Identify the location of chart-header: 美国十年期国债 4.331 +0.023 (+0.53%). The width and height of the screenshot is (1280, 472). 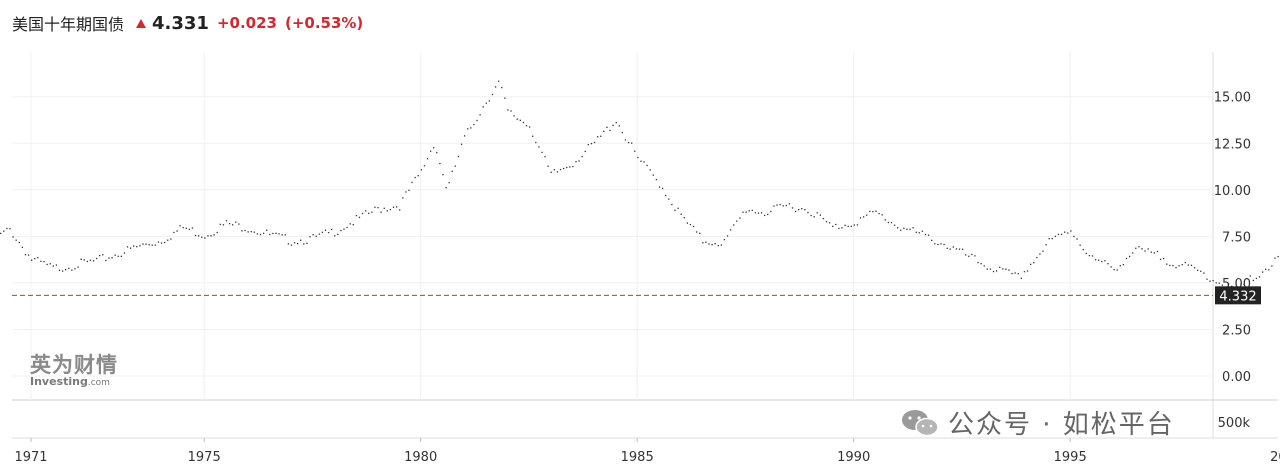
(187, 23).